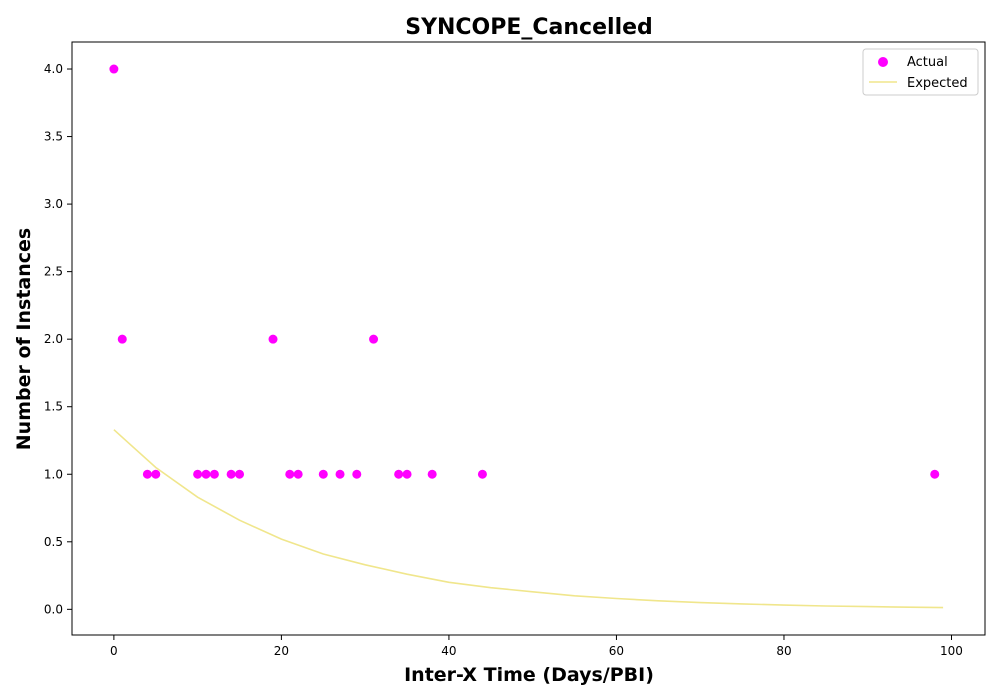  Describe the element at coordinates (53, 339) in the screenshot. I see `y-tick-label: 2.0` at that location.